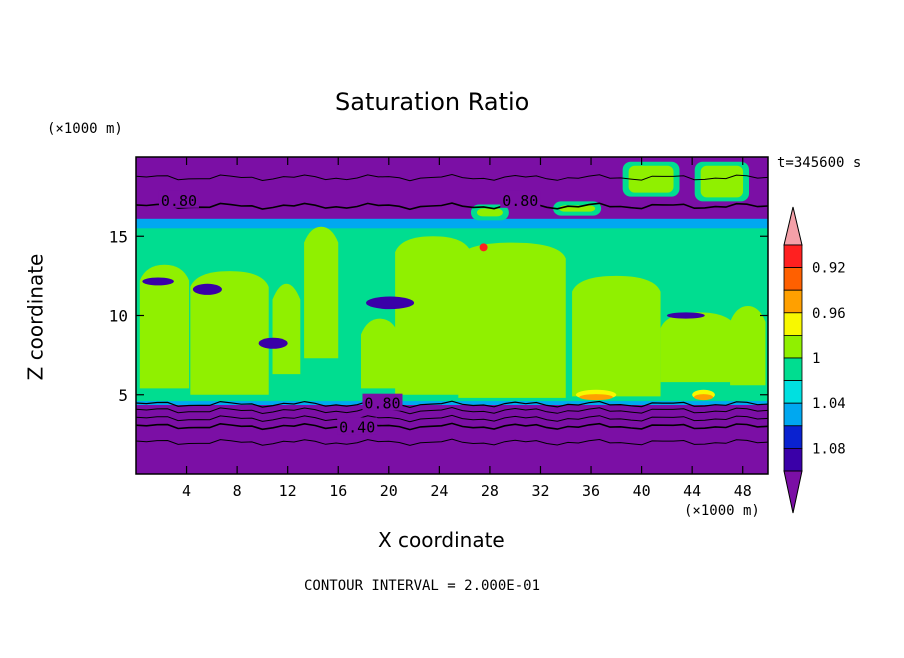 This screenshot has width=904, height=658. What do you see at coordinates (829, 314) in the screenshot?
I see `colorbar-label: 0.96` at bounding box center [829, 314].